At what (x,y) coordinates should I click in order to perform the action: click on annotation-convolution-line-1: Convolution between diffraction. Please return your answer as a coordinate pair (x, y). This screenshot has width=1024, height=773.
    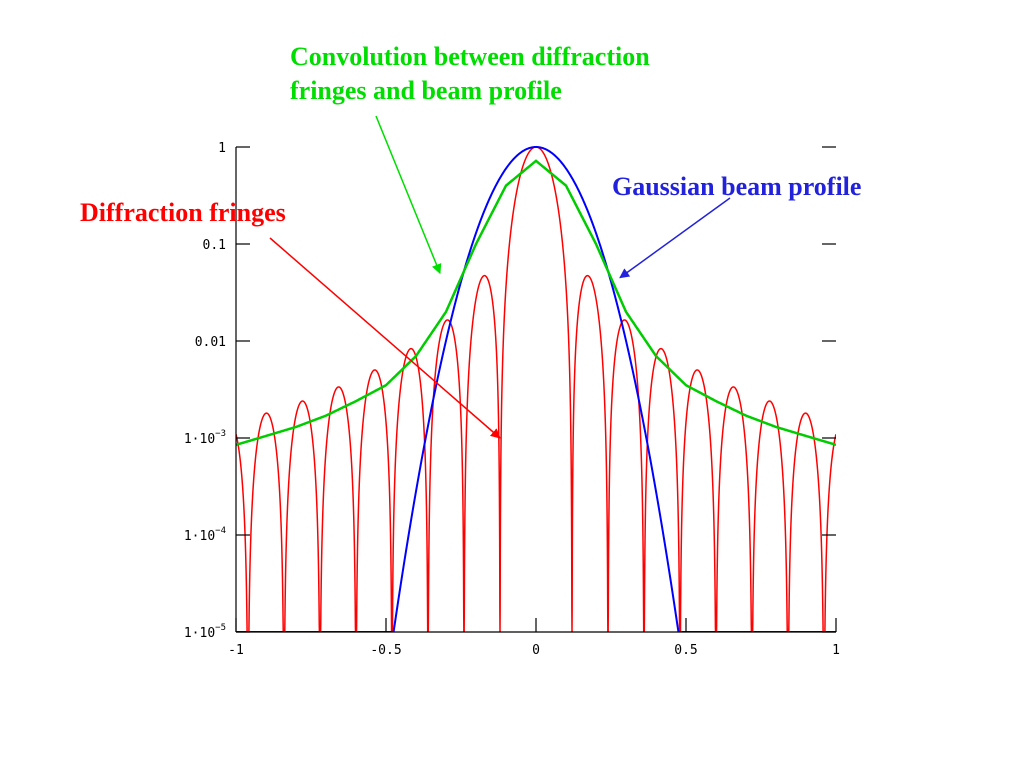
    Looking at the image, I should click on (470, 56).